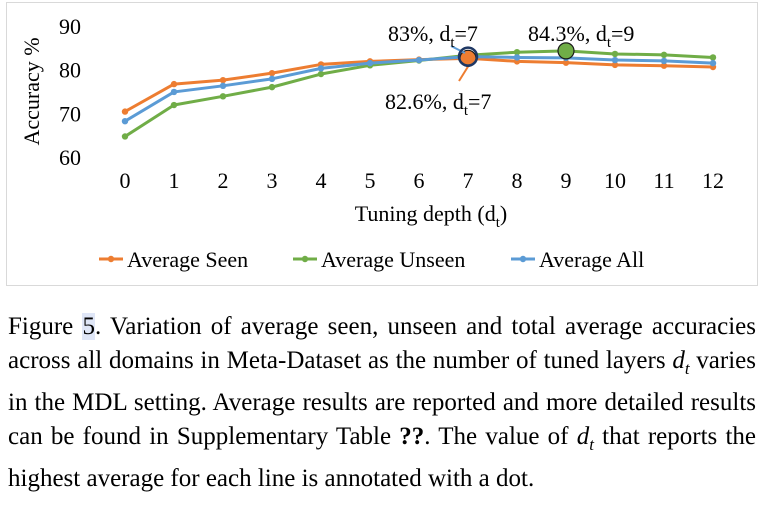  I want to click on x-tick-label: 10, so click(615, 180).